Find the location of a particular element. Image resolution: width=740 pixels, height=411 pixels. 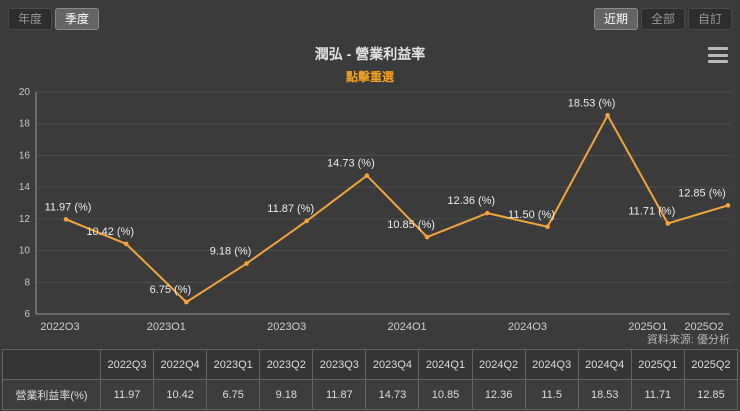

table-header-cell: 2023Q2 is located at coordinates (286, 364).